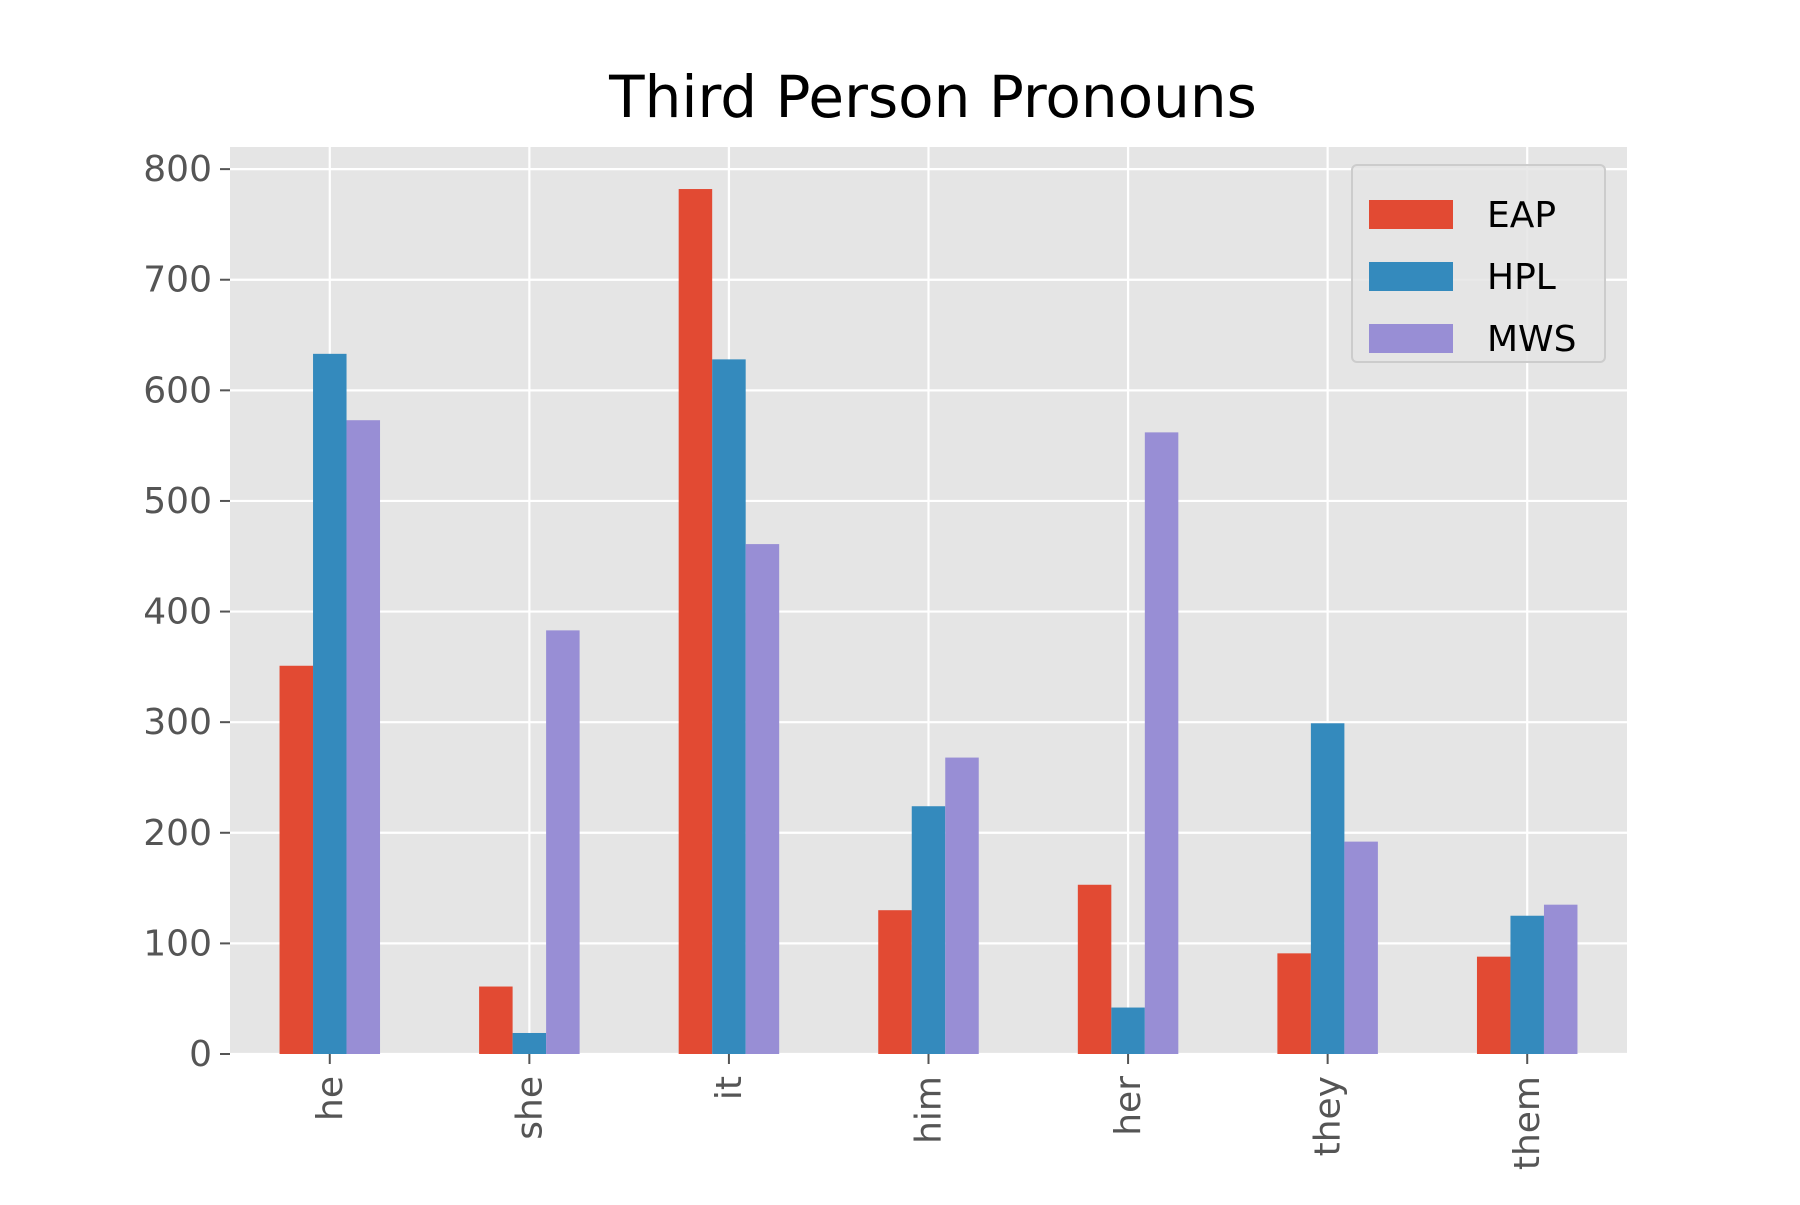  I want to click on bar-hpl-they, so click(1327, 888).